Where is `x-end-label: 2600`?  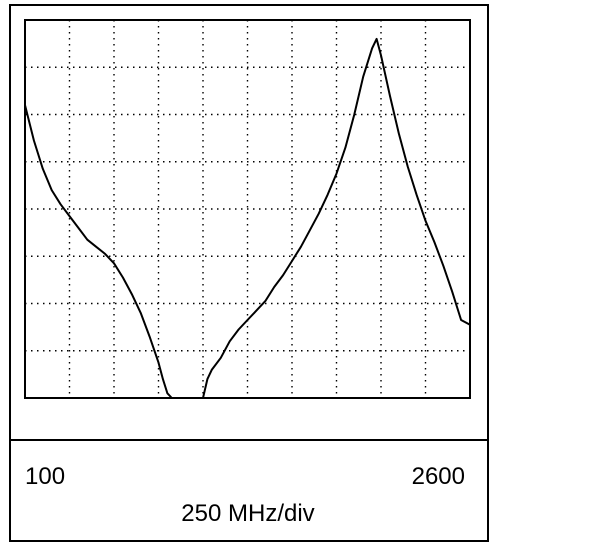
x-end-label: 2600 is located at coordinates (438, 476).